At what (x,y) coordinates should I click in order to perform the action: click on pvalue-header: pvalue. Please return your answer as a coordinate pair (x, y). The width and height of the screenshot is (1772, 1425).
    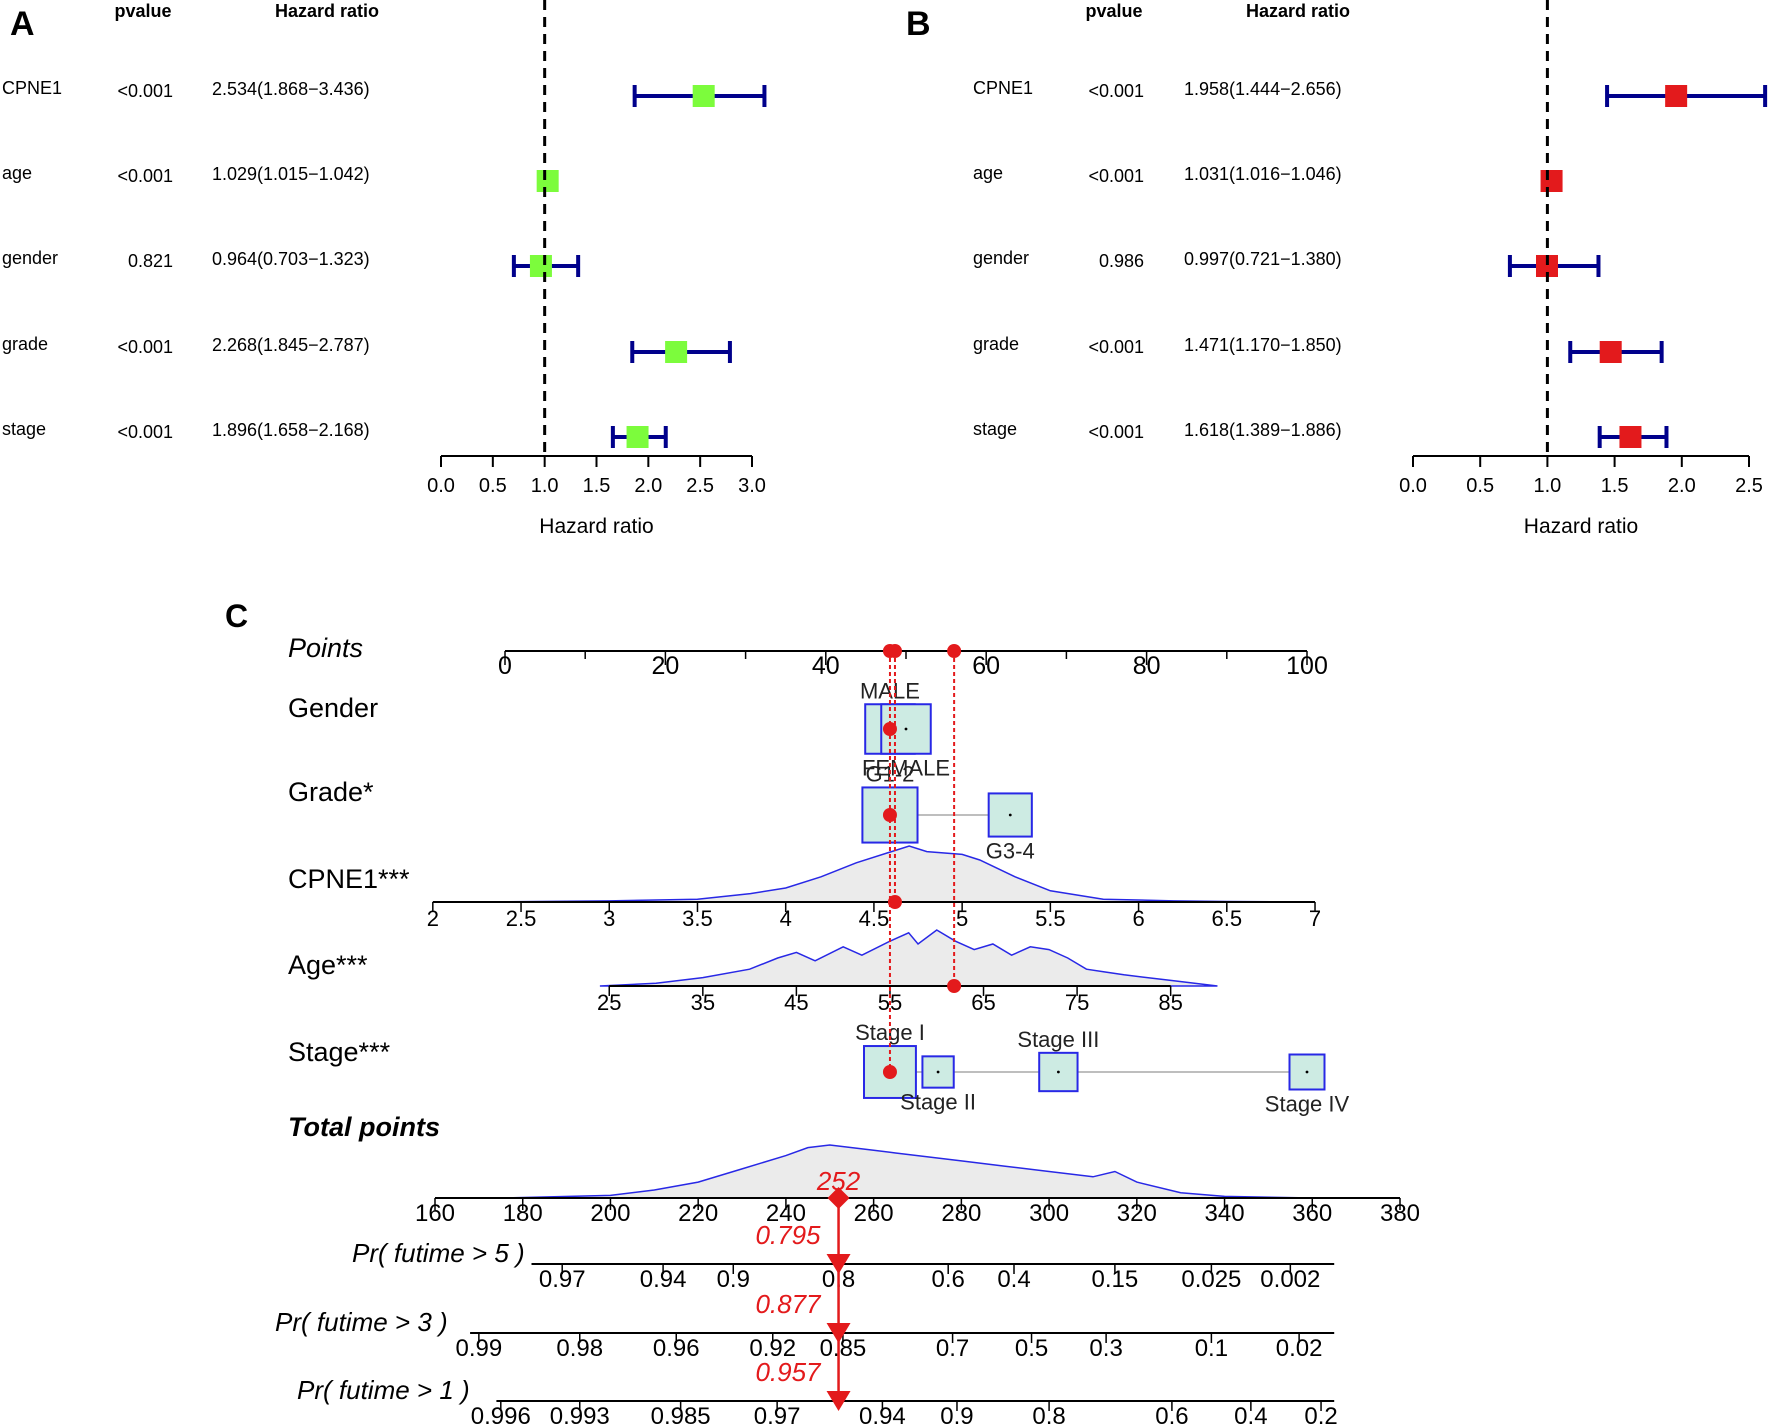
    Looking at the image, I should click on (142, 11).